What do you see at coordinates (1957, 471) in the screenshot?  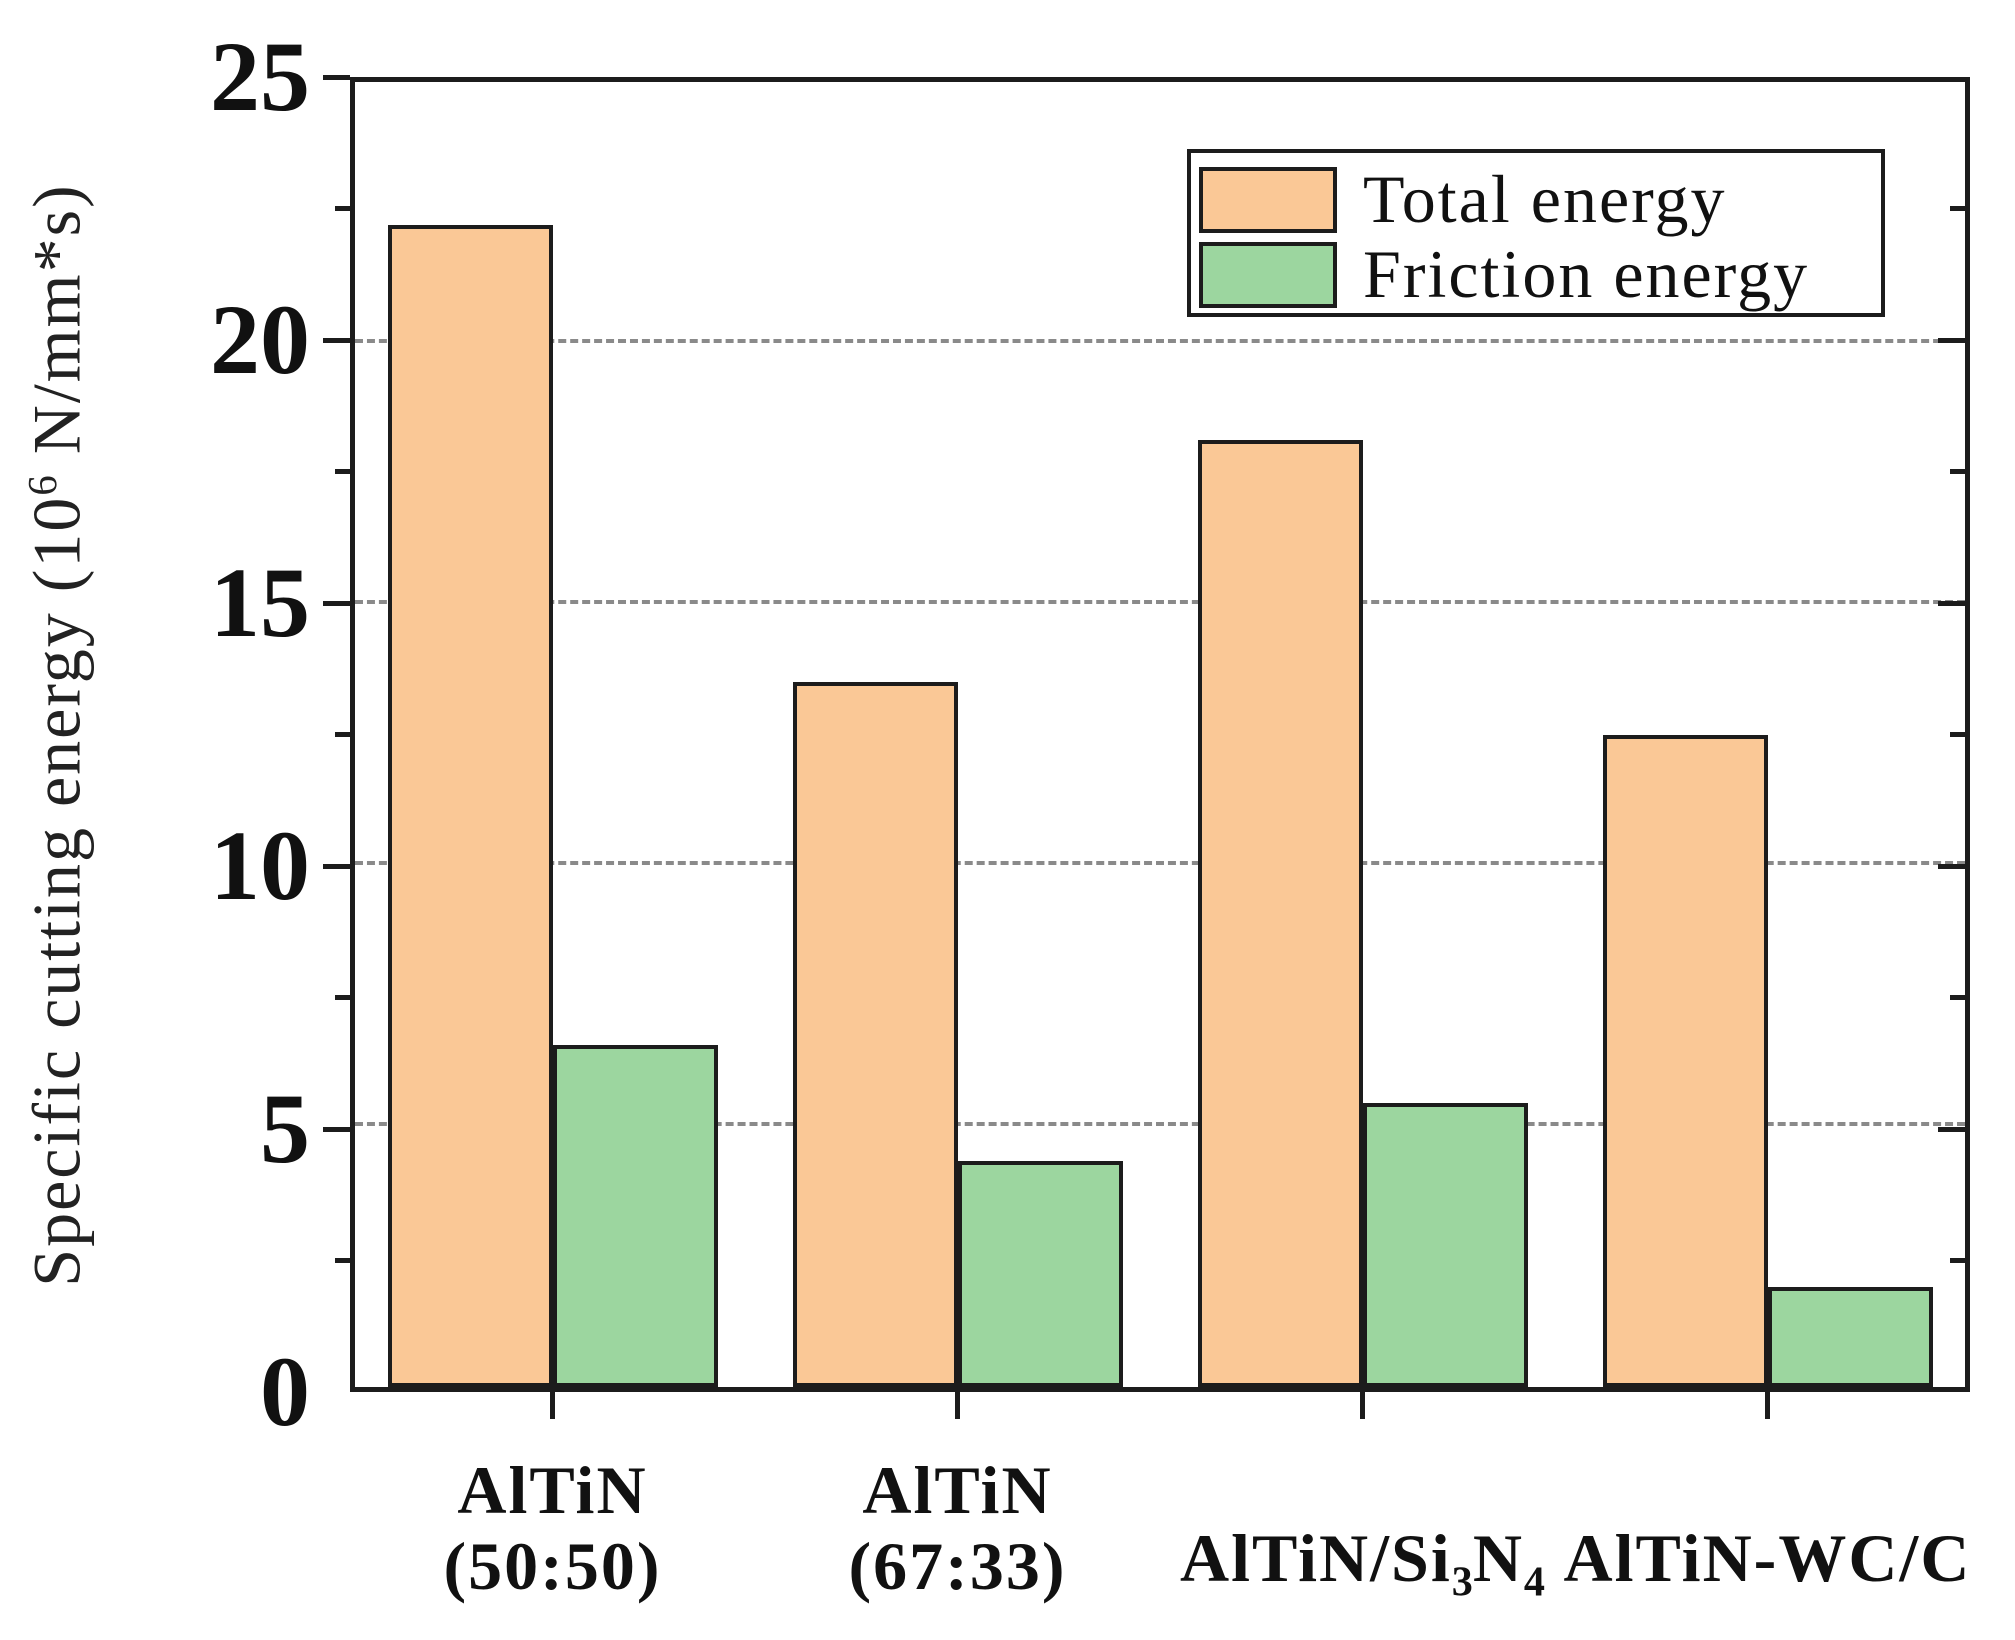 I see `y-minor-tick-right-17.5` at bounding box center [1957, 471].